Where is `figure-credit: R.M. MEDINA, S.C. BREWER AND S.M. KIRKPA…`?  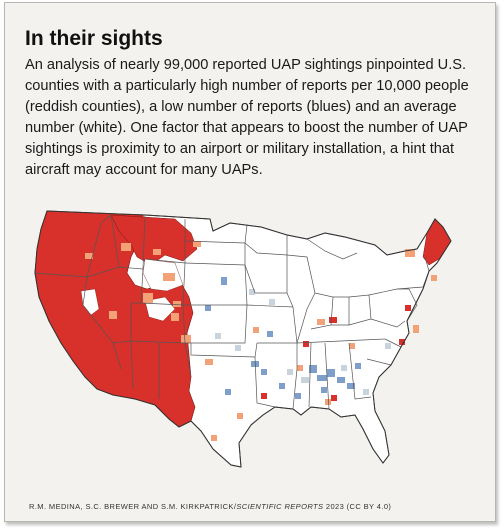 figure-credit: R.M. MEDINA, S.C. BREWER AND S.M. KIRKPA… is located at coordinates (264, 506).